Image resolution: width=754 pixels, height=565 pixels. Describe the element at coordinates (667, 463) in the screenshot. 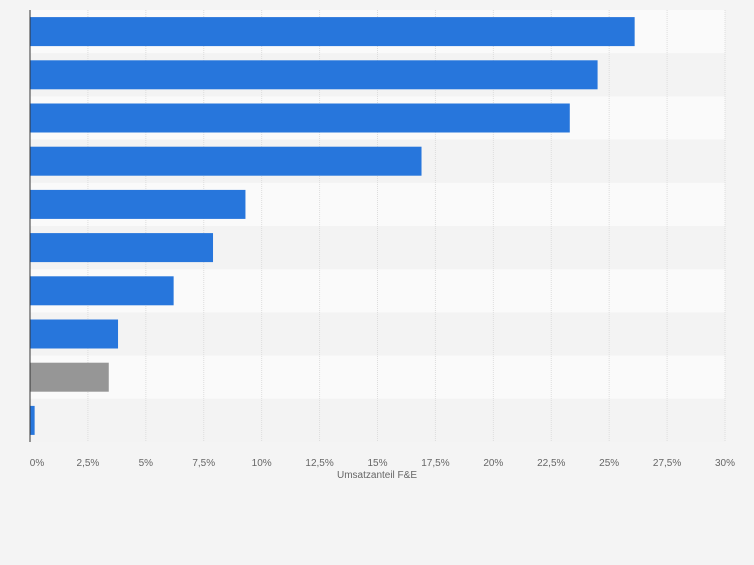

I see `x-tick-label: 27,5%` at that location.